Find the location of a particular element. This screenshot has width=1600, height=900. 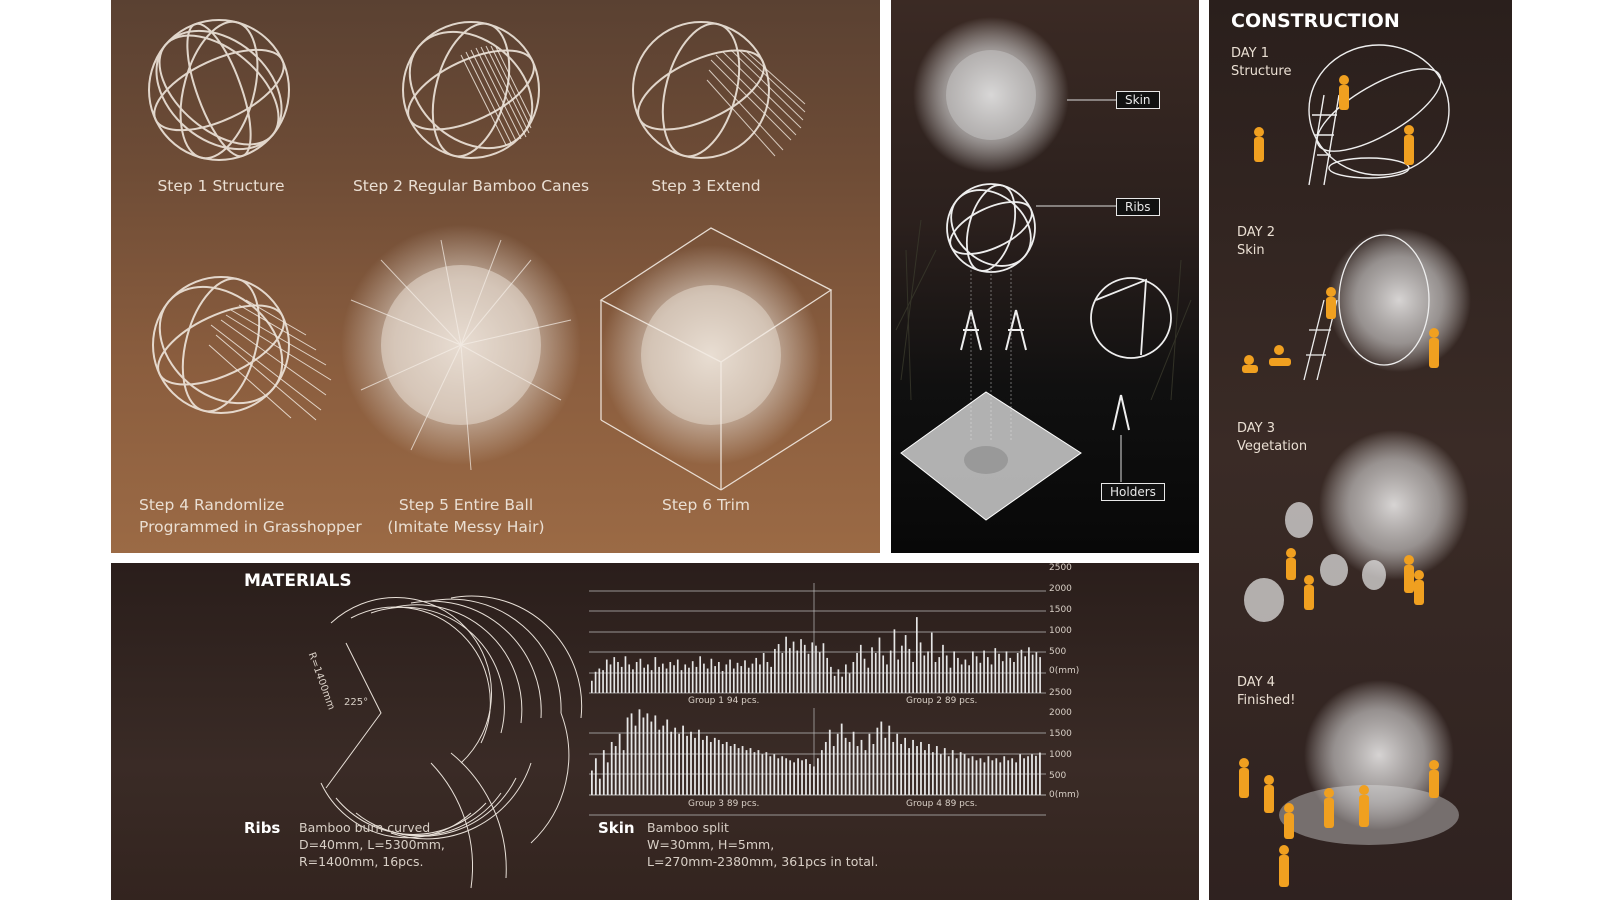

day2-label: DAY 2 is located at coordinates (1256, 232).